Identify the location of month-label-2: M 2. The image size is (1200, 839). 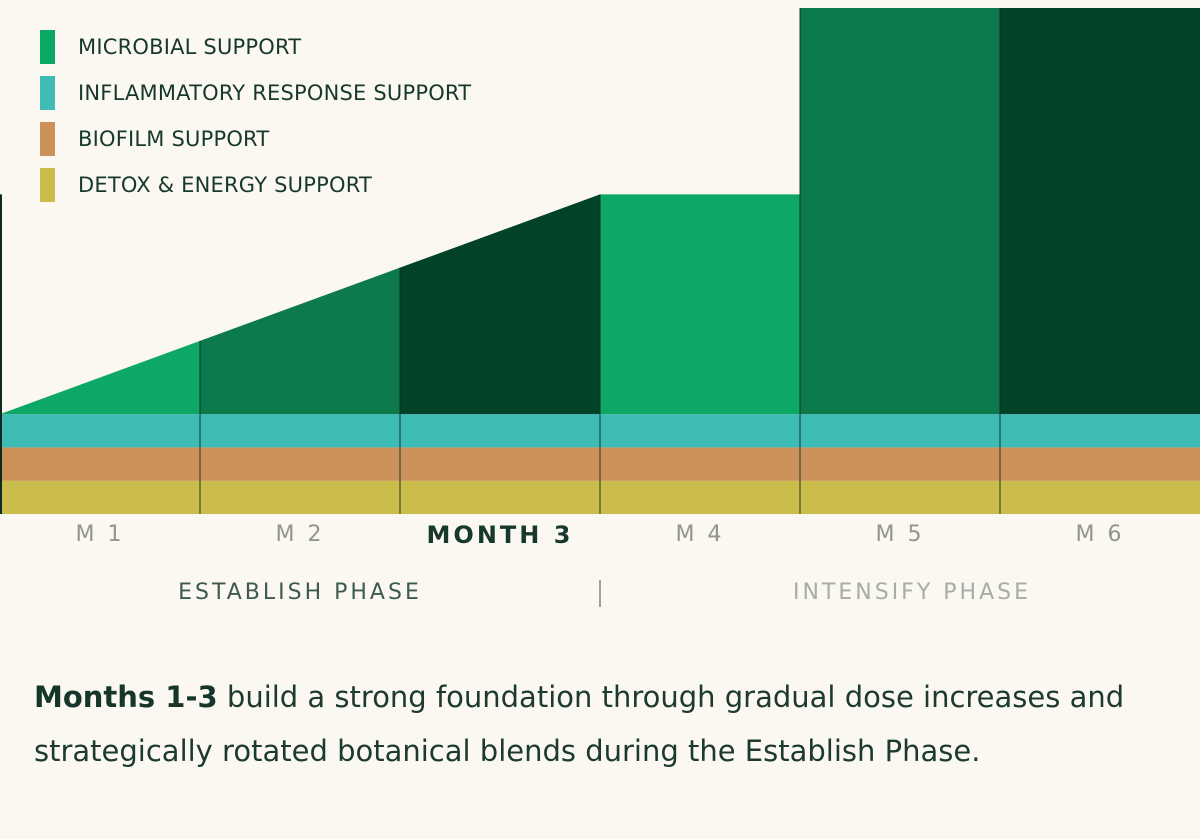
(300, 534).